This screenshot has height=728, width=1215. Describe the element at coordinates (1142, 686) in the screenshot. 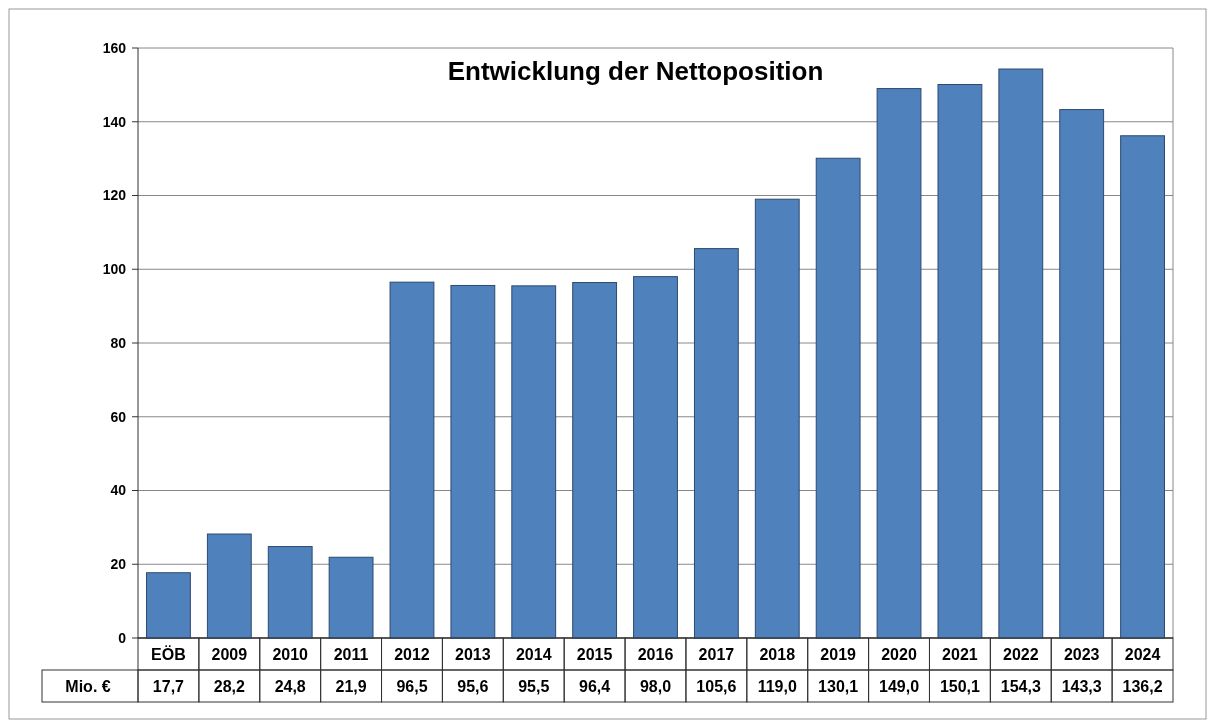

I see `data-label: 136,2` at that location.